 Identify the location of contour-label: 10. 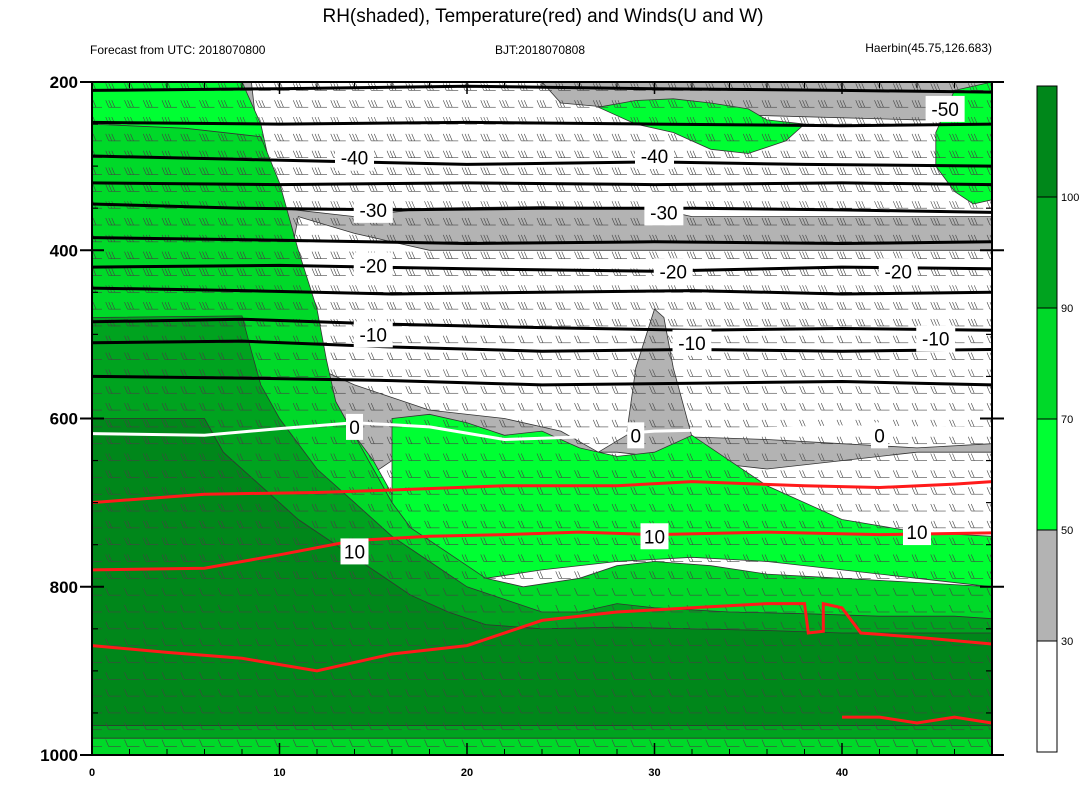
(654, 536).